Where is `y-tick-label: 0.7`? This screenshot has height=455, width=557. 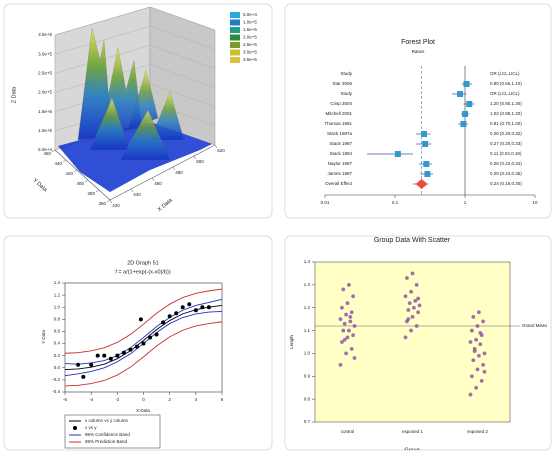
y-tick-label: 0.7 is located at coordinates (307, 421).